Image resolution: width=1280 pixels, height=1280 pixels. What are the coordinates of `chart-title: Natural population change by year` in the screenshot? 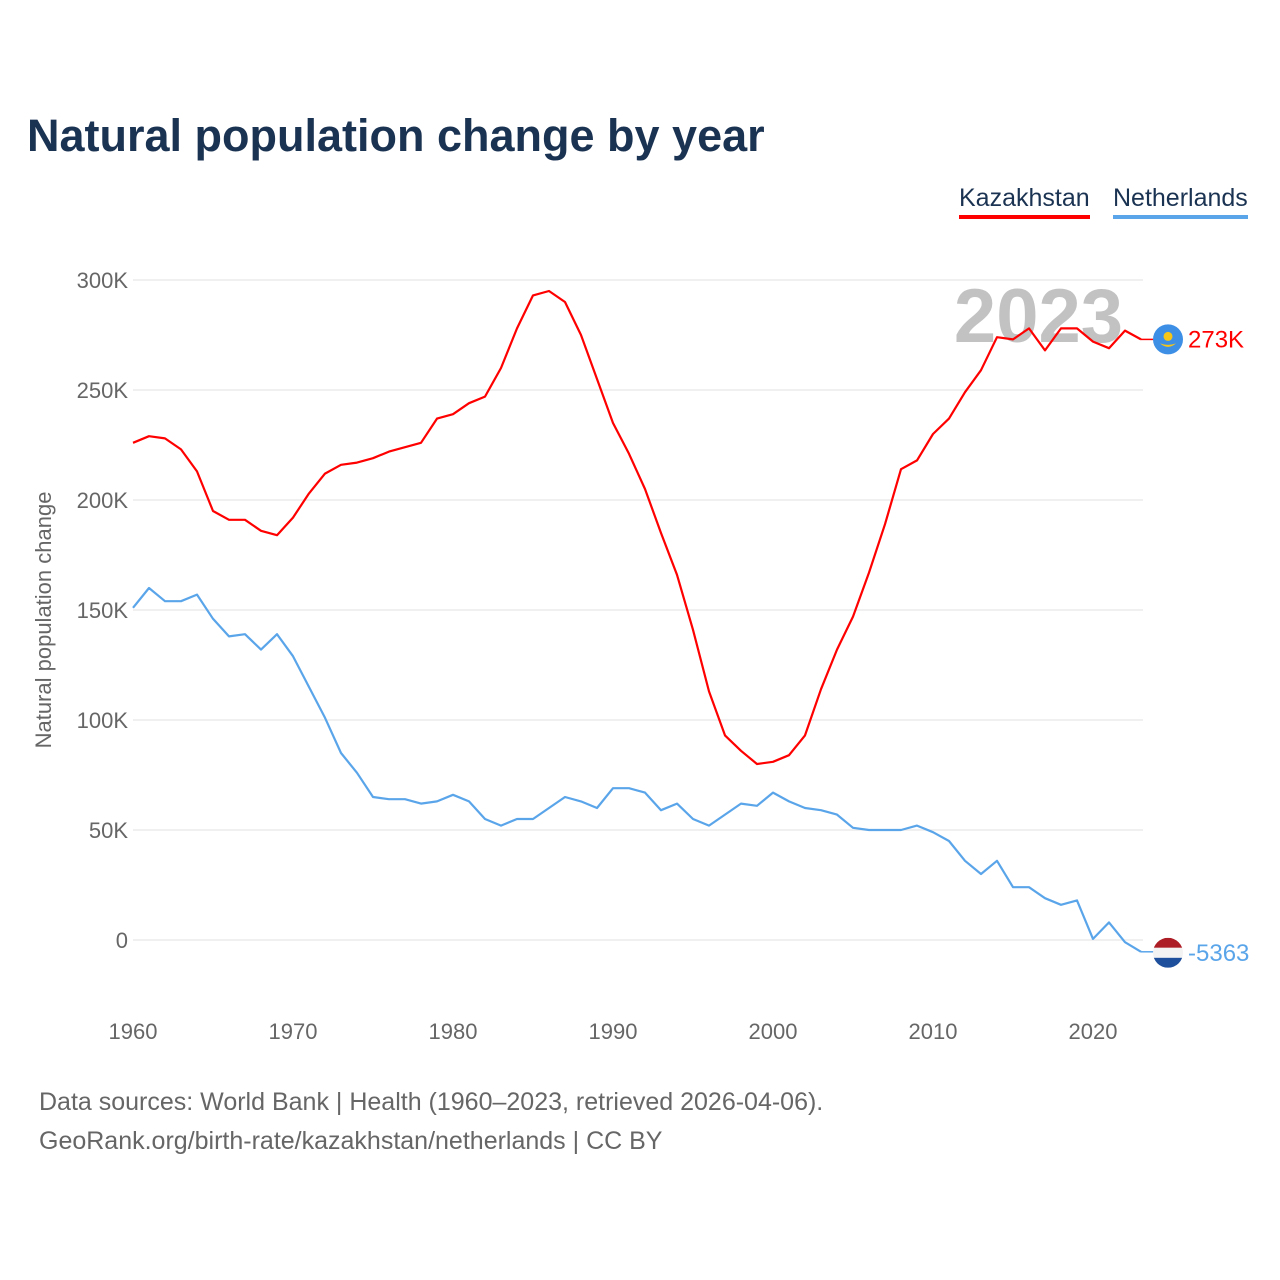 It's located at (396, 135).